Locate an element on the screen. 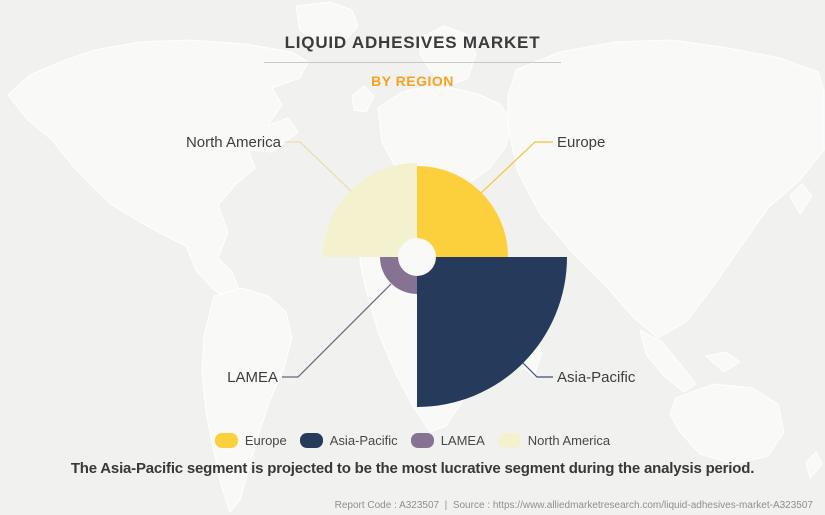 The image size is (825, 515). leader-line-north-america is located at coordinates (318, 166).